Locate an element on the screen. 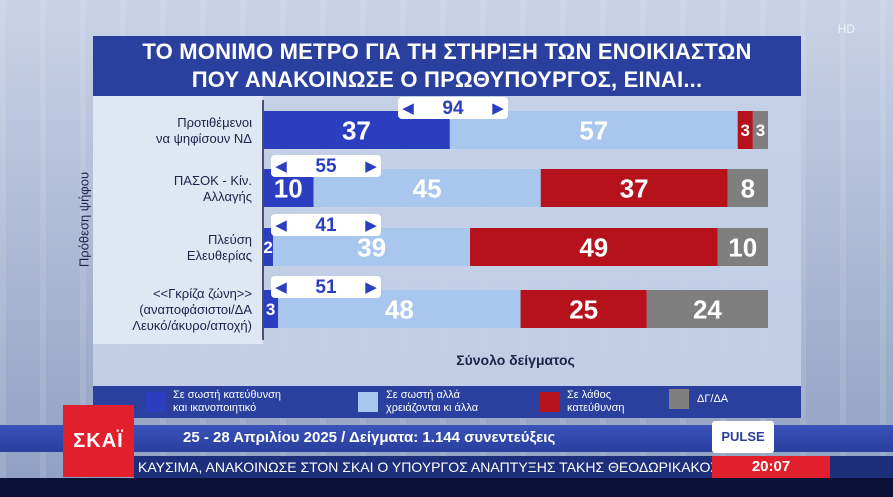 The height and width of the screenshot is (497, 893). legend-text: ΔΓ/ΔΑ is located at coordinates (713, 398).